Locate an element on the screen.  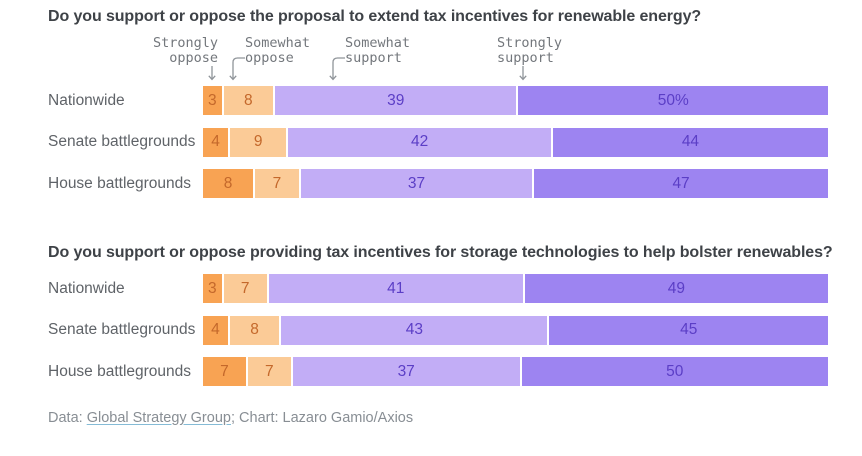
bar-row: Nationwide 3 8 39 50% is located at coordinates (438, 100).